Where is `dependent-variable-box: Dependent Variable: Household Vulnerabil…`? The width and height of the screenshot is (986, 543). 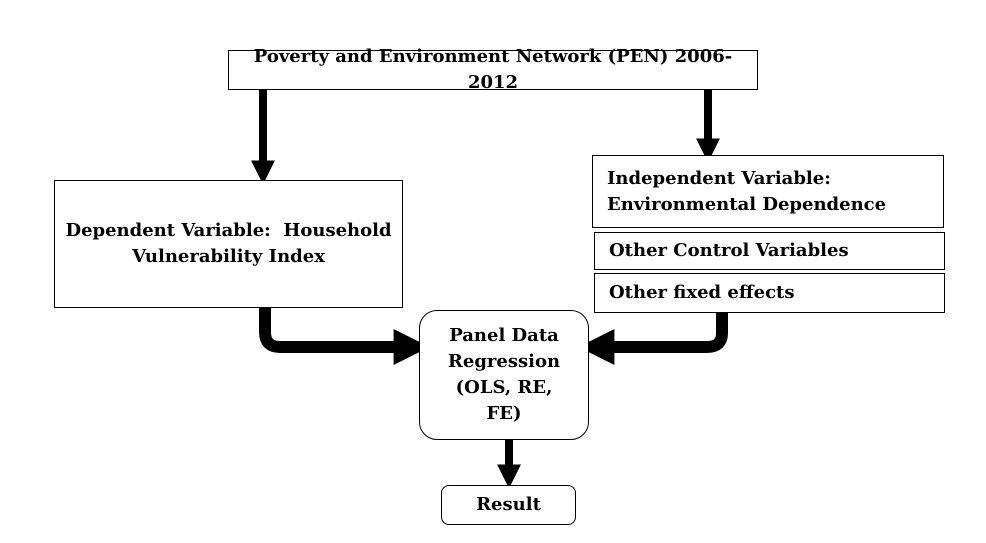 dependent-variable-box: Dependent Variable: Household Vulnerabil… is located at coordinates (228, 244).